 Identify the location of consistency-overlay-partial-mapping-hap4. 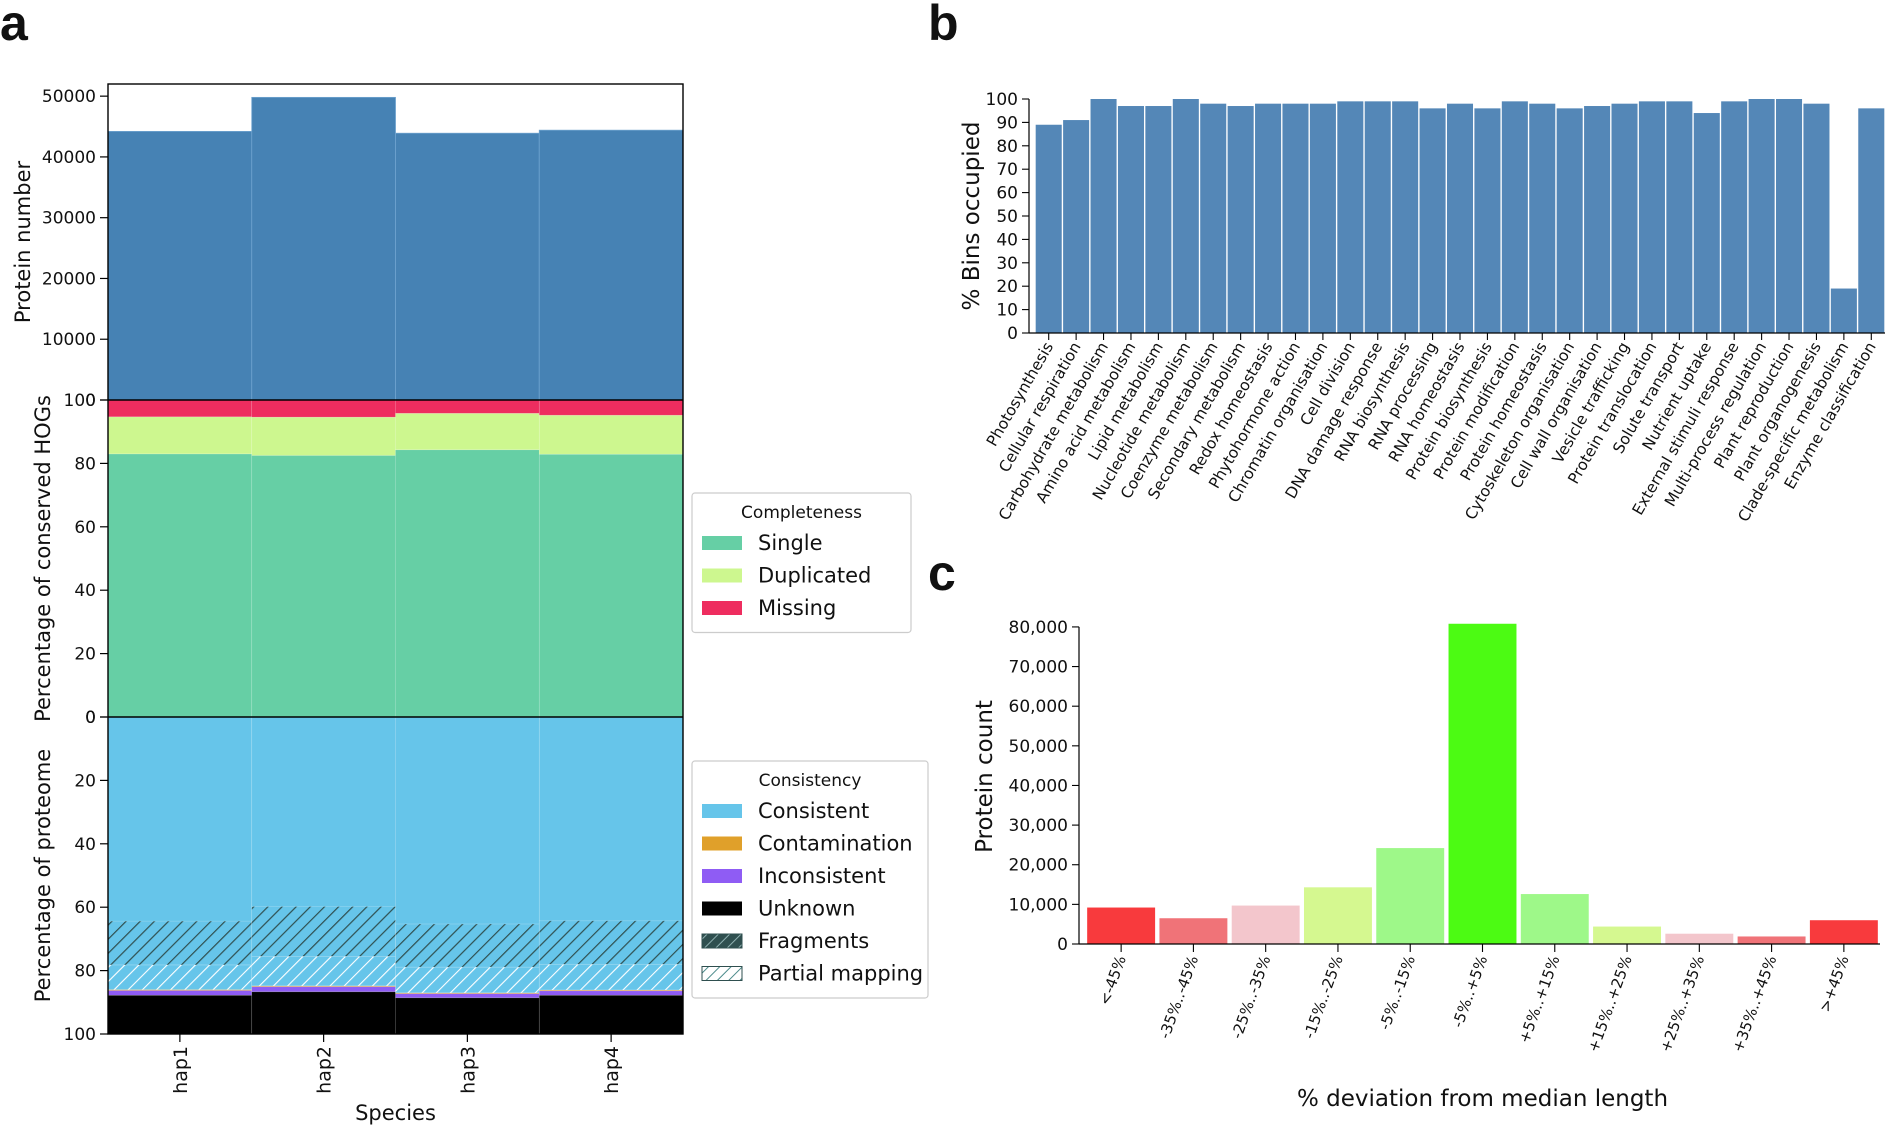
(611, 977).